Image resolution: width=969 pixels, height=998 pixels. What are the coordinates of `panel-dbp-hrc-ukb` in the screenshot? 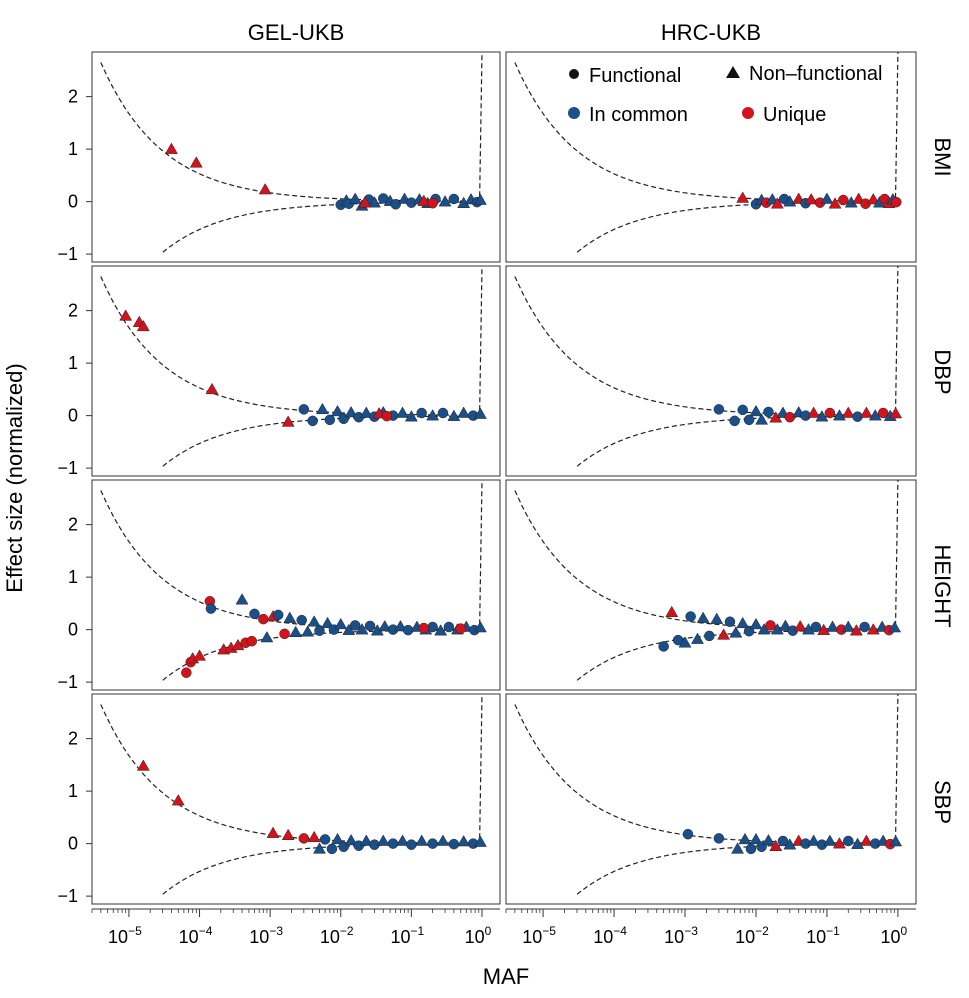 It's located at (711, 371).